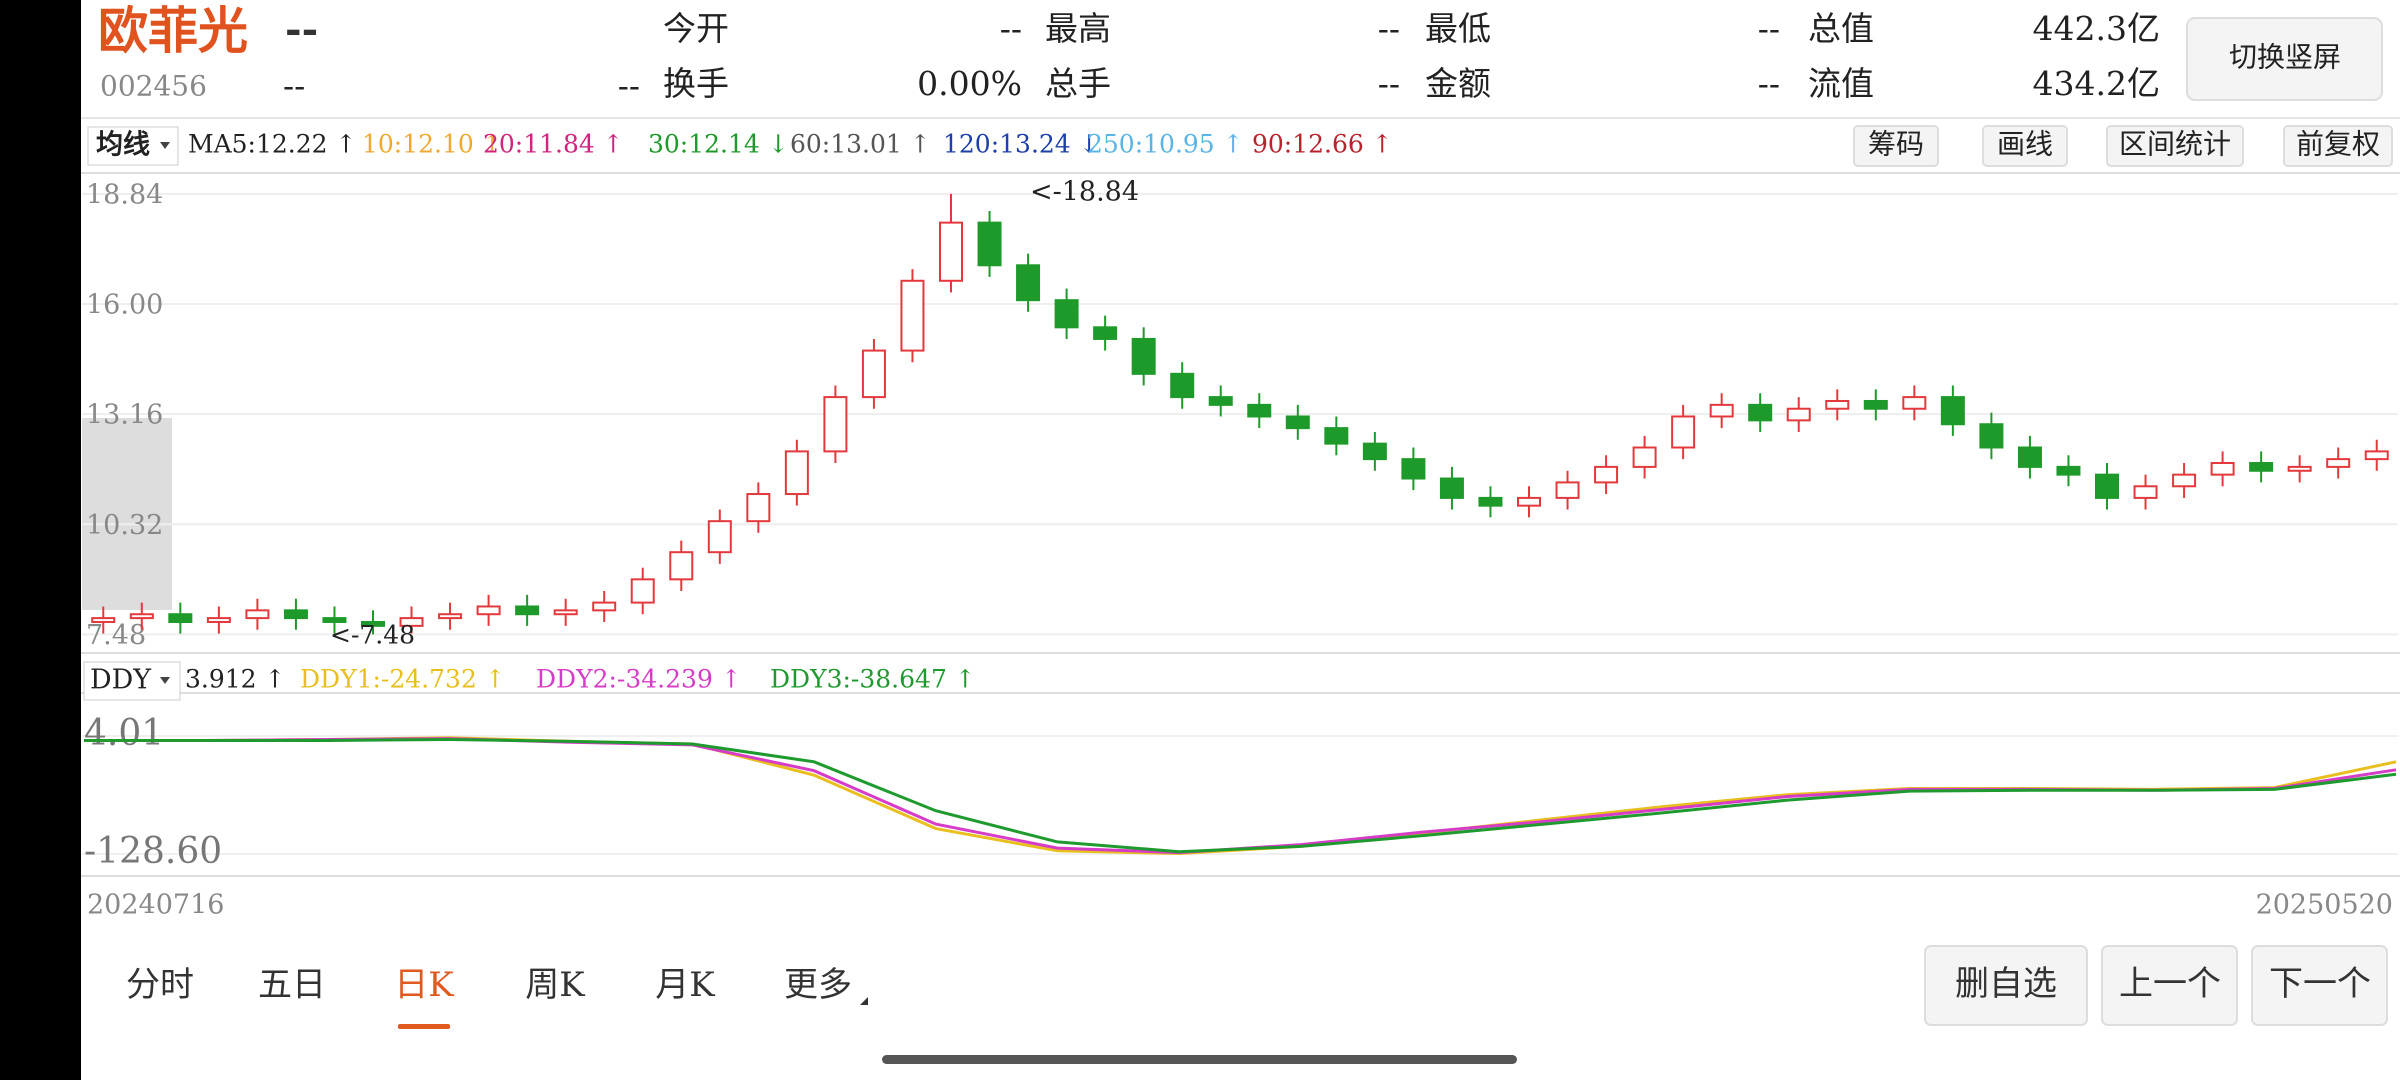  Describe the element at coordinates (2096, 83) in the screenshot. I see `quote-value: 434.2亿` at that location.